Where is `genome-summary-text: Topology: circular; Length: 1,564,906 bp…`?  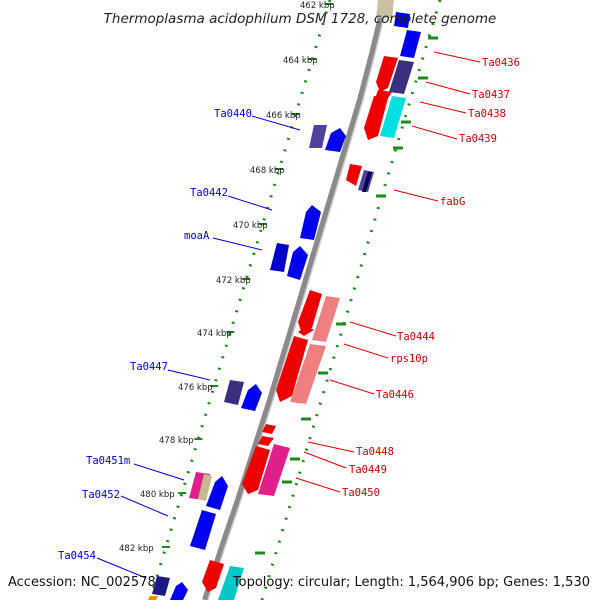 genome-summary-text: Topology: circular; Length: 1,564,906 bp… is located at coordinates (411, 582).